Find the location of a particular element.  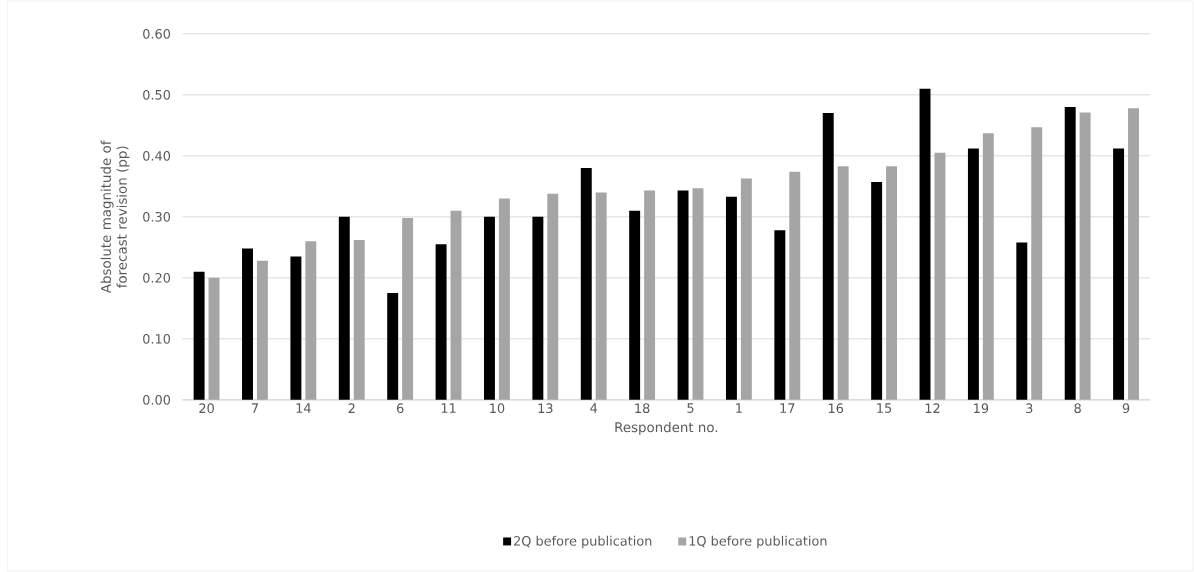

x-tick-label: 14 is located at coordinates (303, 408).